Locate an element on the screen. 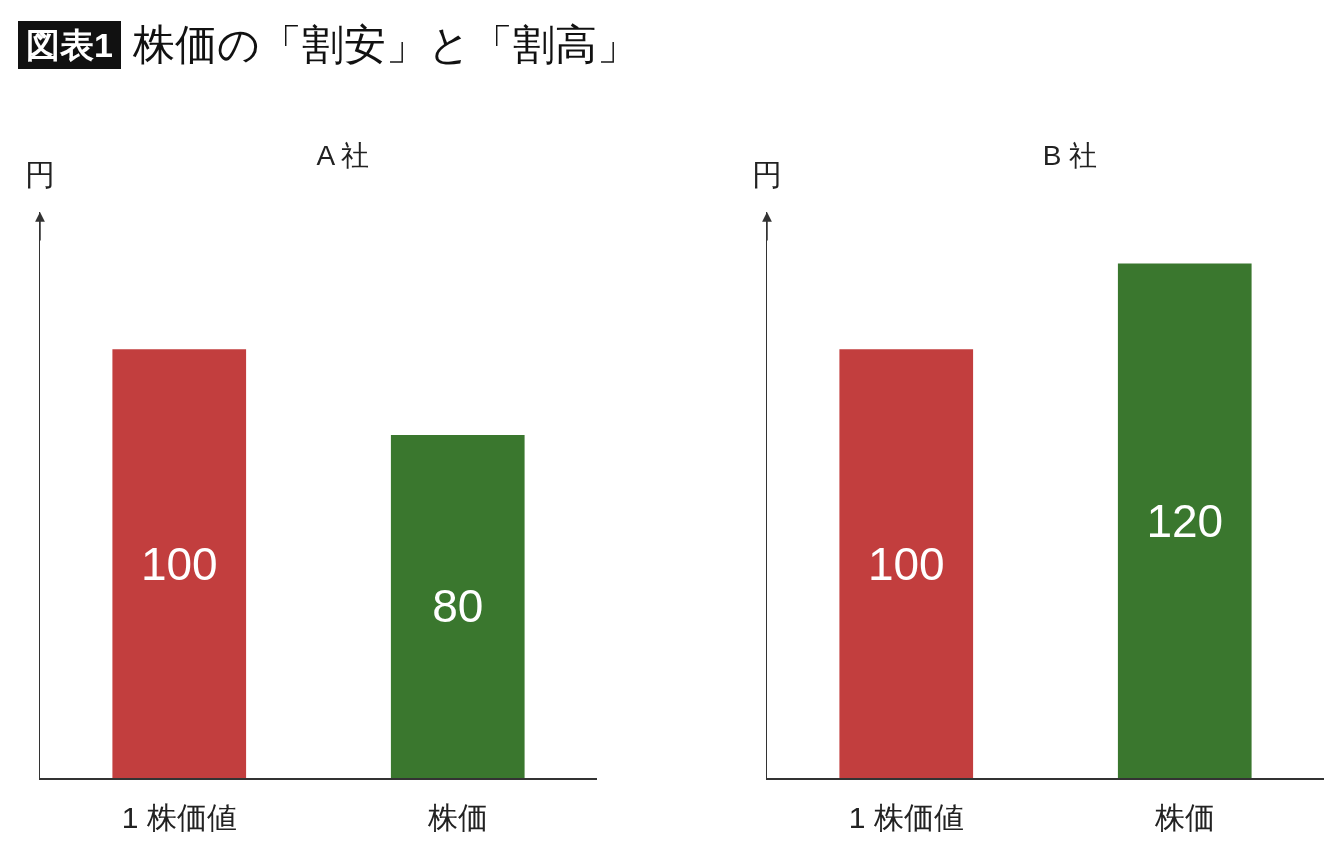  data-label: 80 is located at coordinates (458, 606).